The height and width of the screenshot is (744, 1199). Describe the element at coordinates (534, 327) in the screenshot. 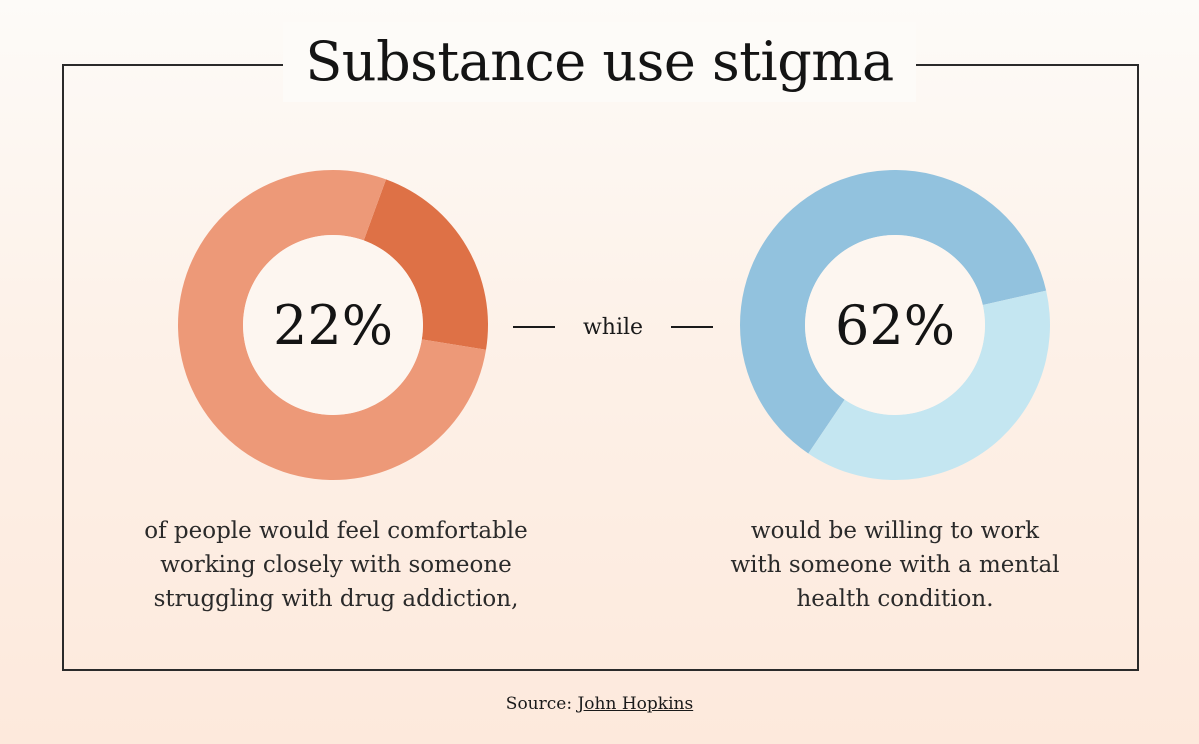

I see `left-dash` at that location.